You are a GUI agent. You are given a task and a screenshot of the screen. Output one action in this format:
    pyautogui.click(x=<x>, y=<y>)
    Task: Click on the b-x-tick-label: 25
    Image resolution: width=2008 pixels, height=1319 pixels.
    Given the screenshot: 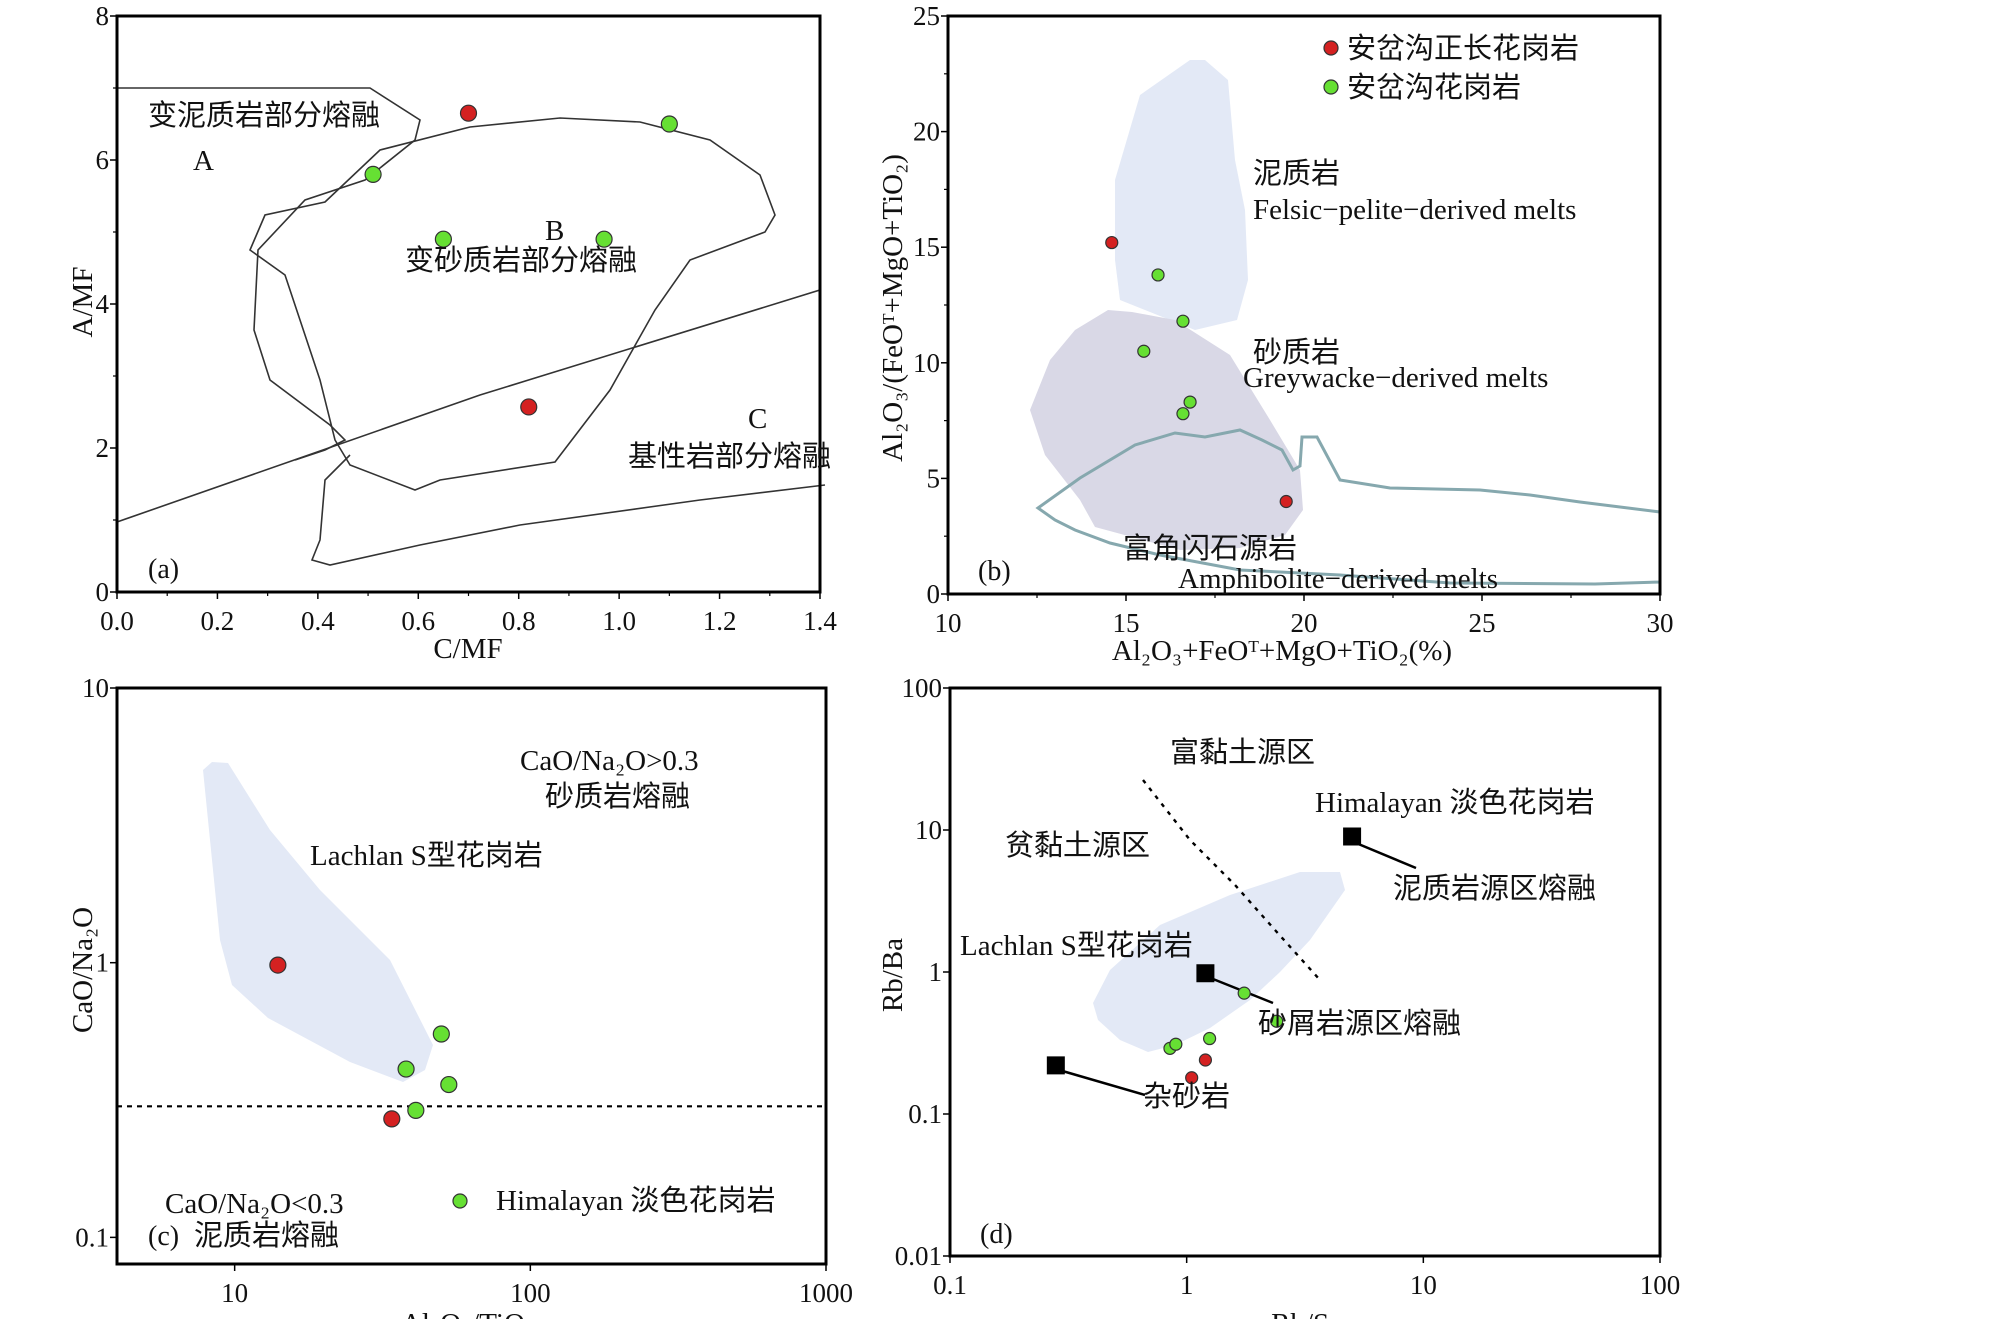 What is the action you would take?
    pyautogui.click(x=1482, y=623)
    